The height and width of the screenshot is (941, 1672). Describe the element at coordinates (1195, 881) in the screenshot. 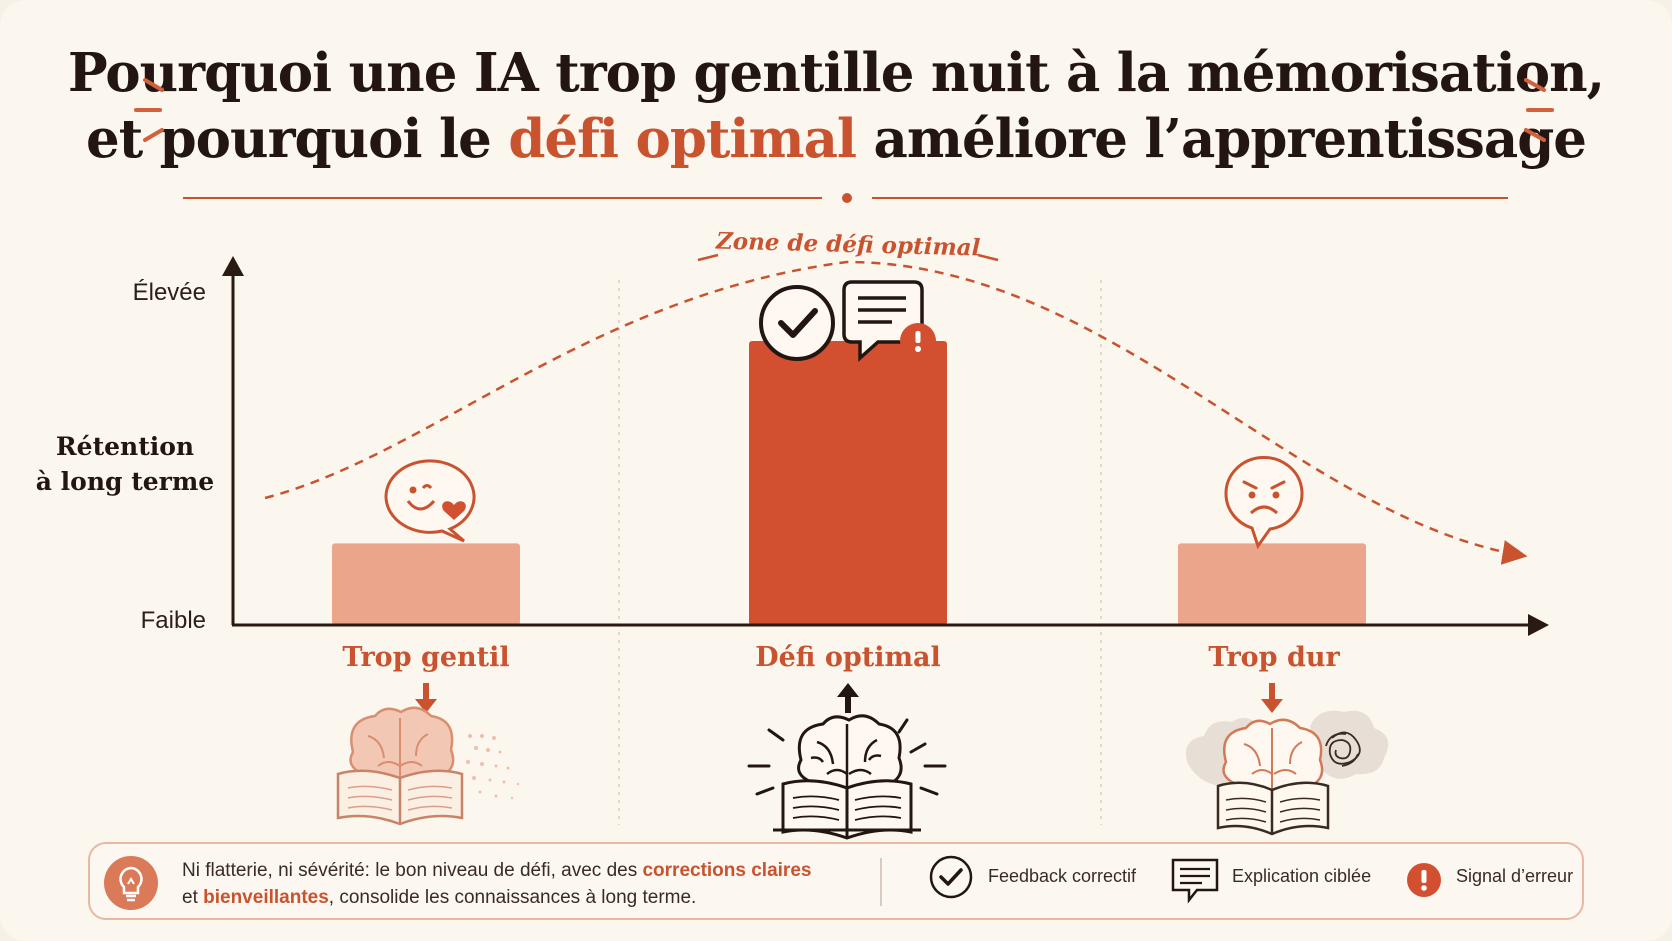

I see `speech-bubble-icon` at that location.